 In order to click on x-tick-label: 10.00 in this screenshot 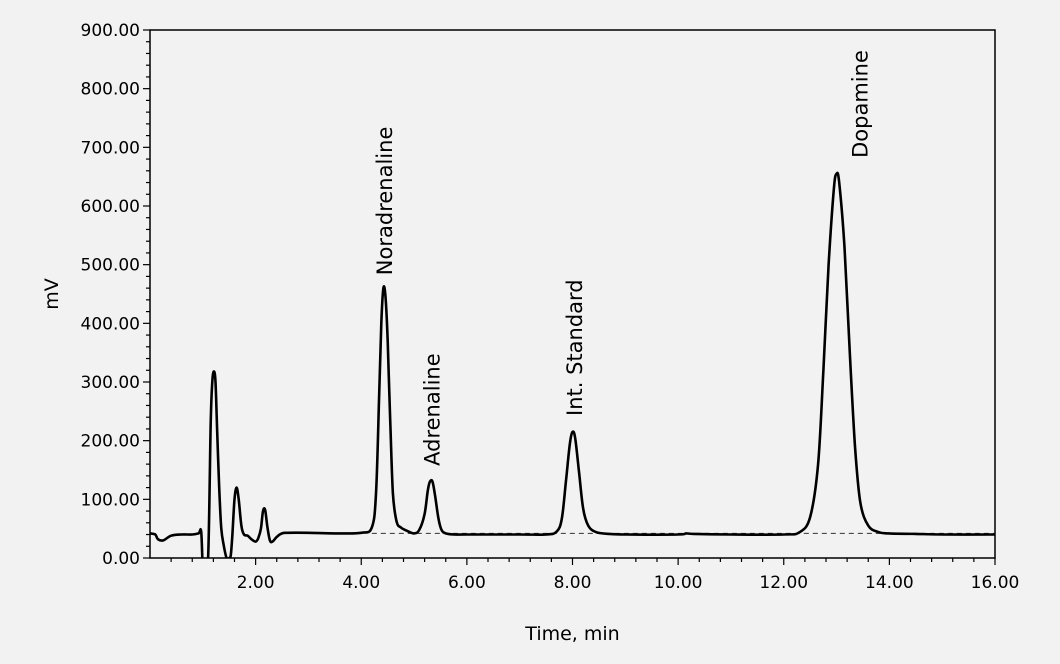, I will do `click(678, 583)`.